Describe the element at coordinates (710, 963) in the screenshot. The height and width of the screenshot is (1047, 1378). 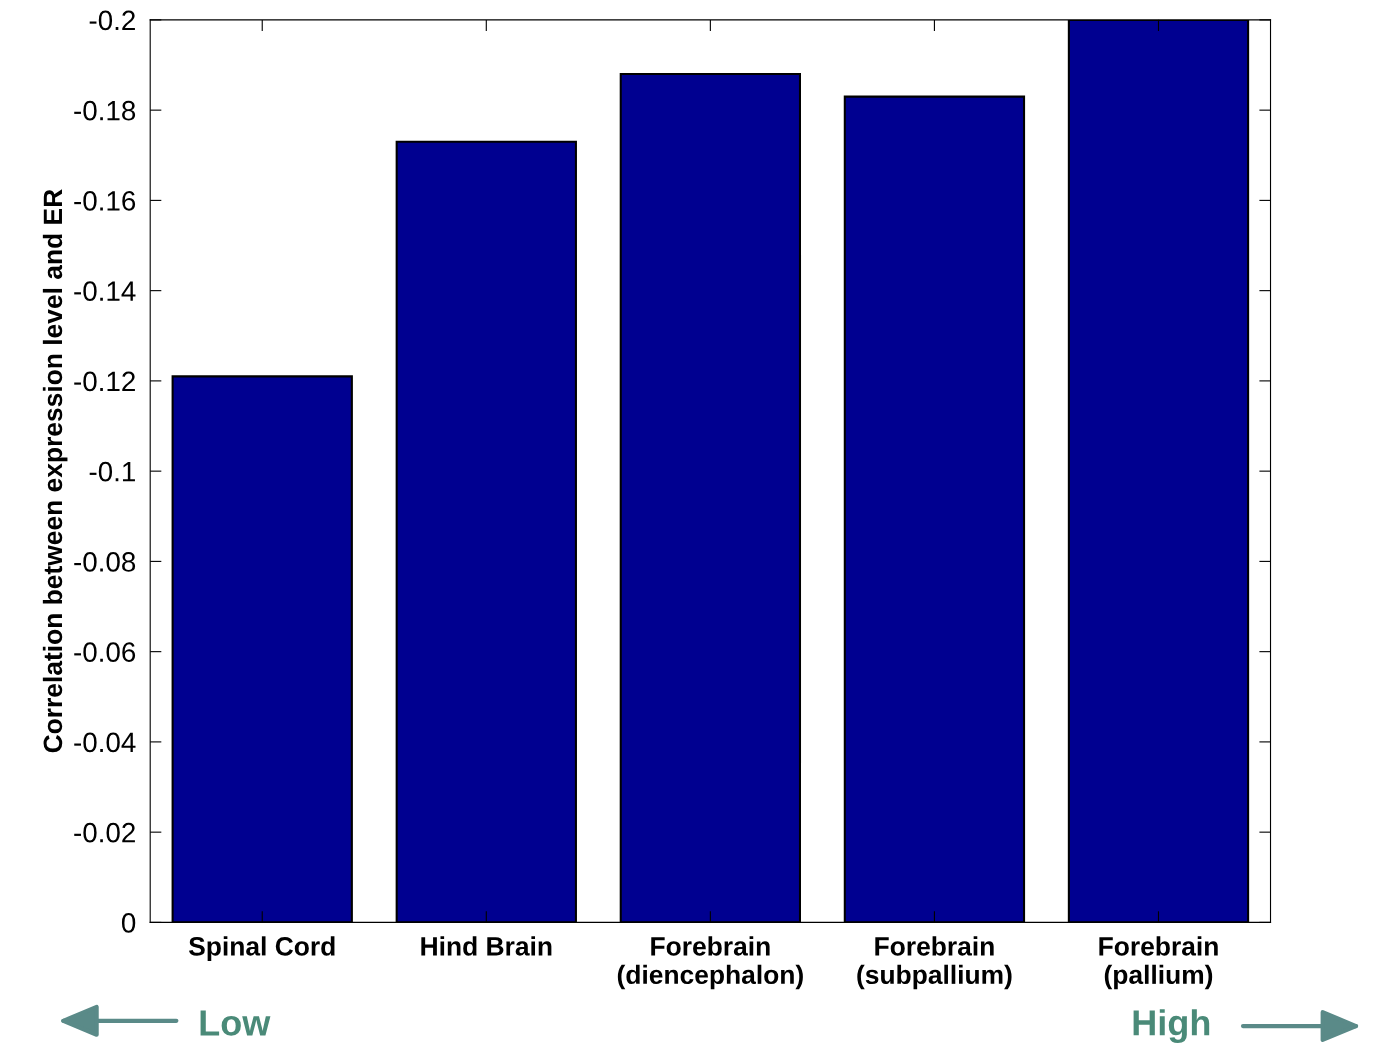
I see `x-tick-label: Forebrain (diencephalon)` at that location.